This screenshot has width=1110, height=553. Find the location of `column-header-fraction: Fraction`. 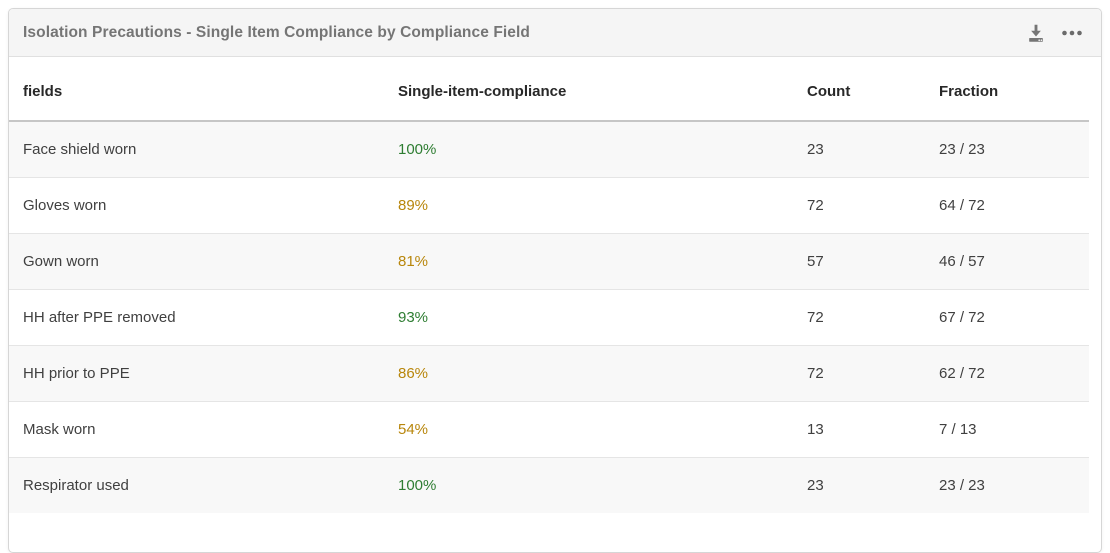

column-header-fraction: Fraction is located at coordinates (1014, 92).